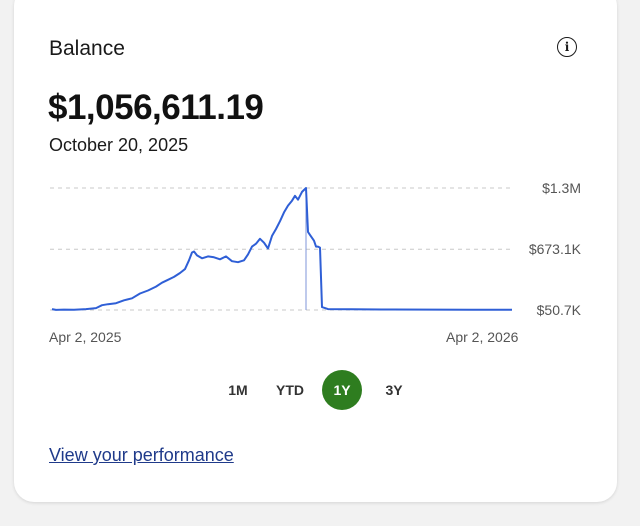 This screenshot has height=526, width=640. Describe the element at coordinates (394, 390) in the screenshot. I see `range-3y-button: 3Y` at that location.